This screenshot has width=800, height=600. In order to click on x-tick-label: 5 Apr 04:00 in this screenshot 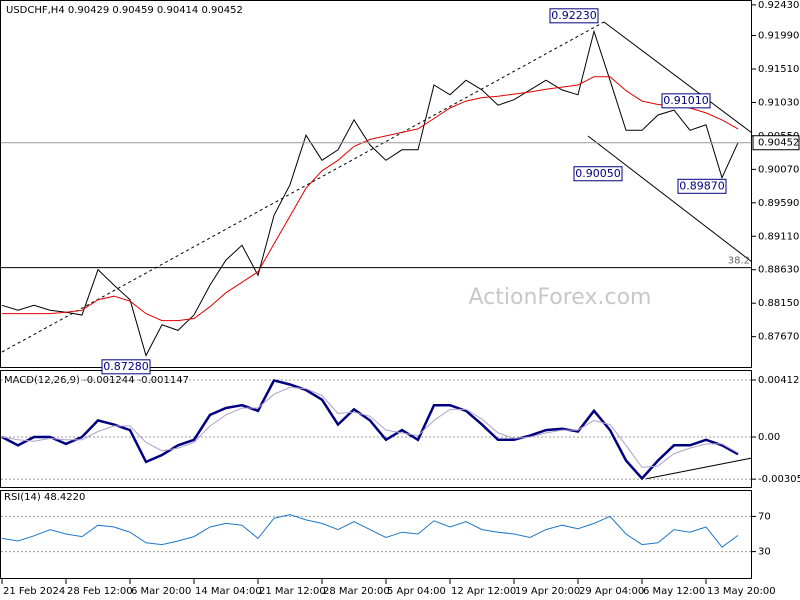, I will do `click(416, 591)`.